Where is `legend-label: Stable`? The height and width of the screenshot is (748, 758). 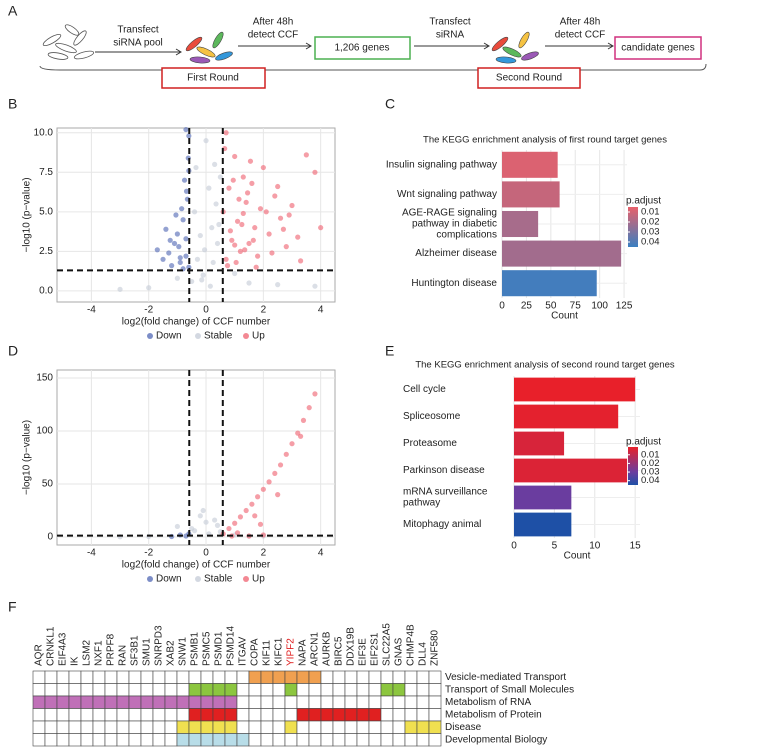 legend-label: Stable is located at coordinates (218, 336).